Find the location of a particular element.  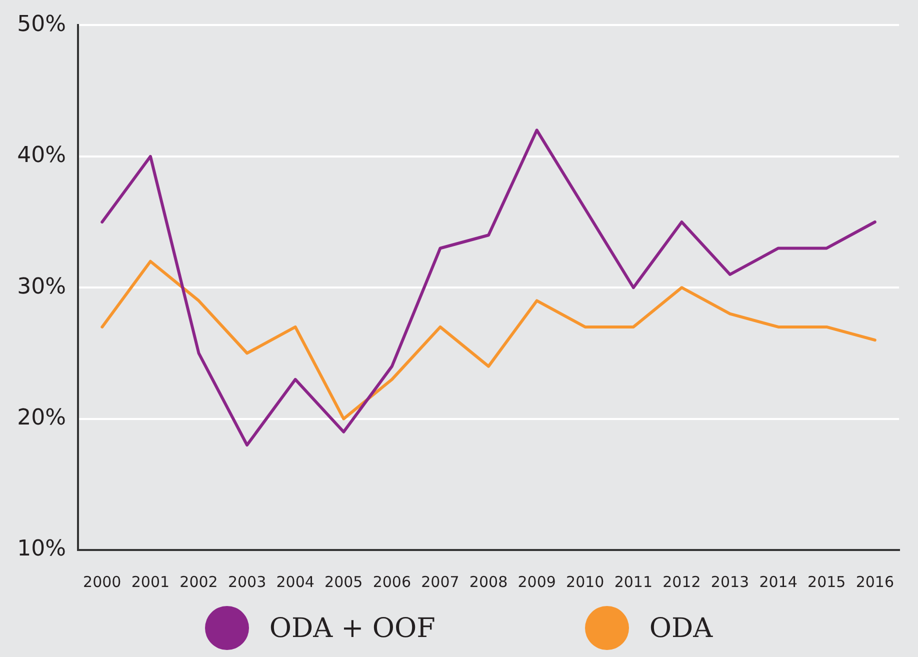

x-tick-label: 2009 is located at coordinates (537, 581).